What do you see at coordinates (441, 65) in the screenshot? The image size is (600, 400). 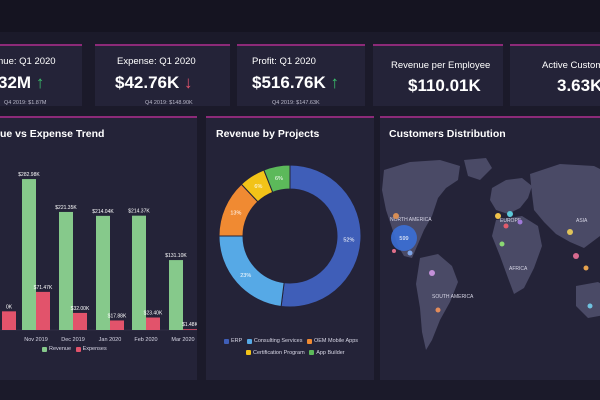 I see `kpi-title: Revenue per Employee` at bounding box center [441, 65].